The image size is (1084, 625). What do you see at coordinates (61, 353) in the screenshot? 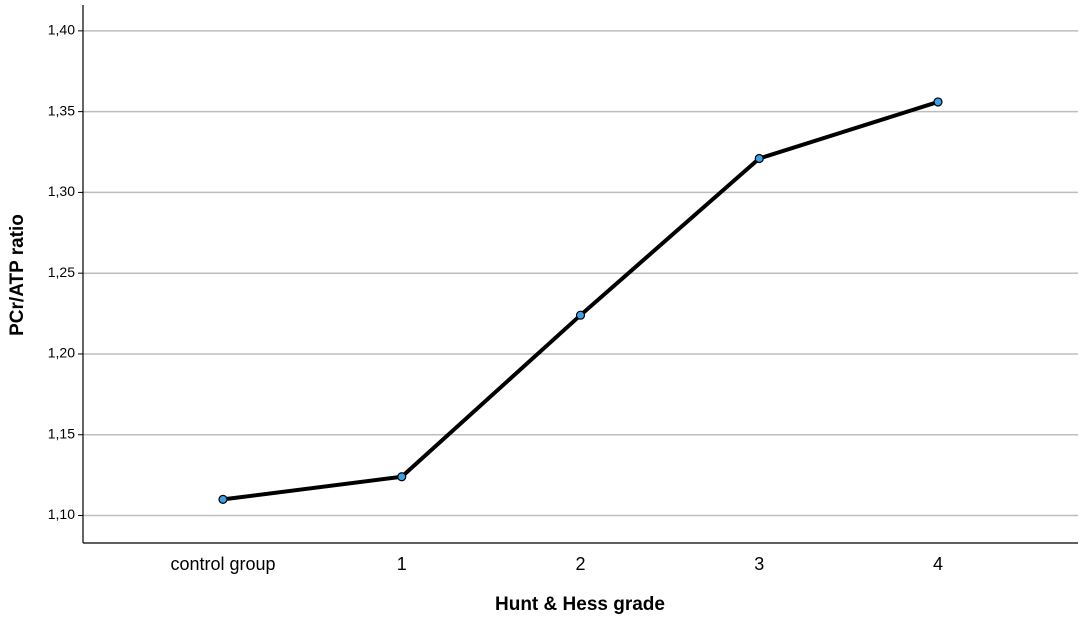
I see `y-tick-label: 1,20` at bounding box center [61, 353].